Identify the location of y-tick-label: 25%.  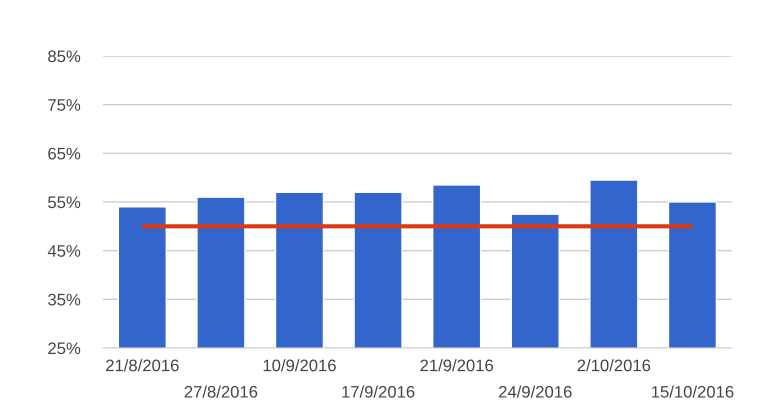
(64, 348).